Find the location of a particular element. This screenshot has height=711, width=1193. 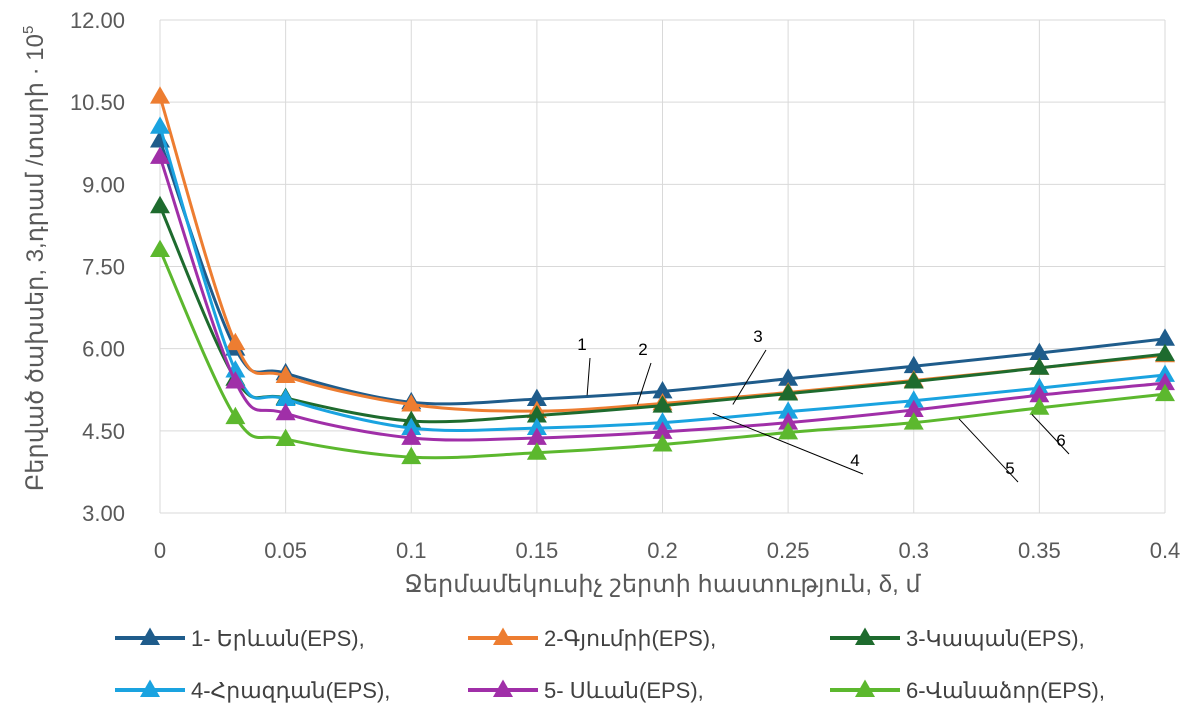

curve-number-label: 2 is located at coordinates (642, 349).